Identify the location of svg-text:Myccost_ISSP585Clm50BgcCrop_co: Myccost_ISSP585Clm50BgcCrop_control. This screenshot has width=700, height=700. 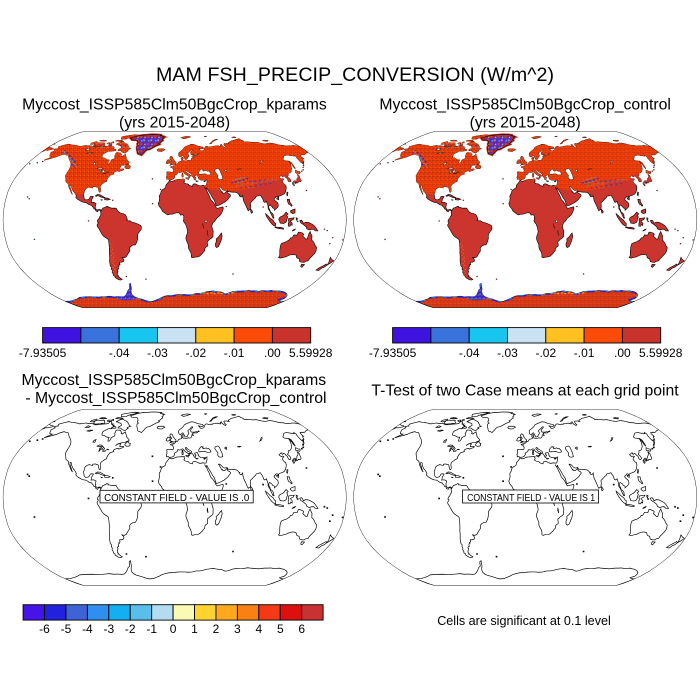
(525, 104).